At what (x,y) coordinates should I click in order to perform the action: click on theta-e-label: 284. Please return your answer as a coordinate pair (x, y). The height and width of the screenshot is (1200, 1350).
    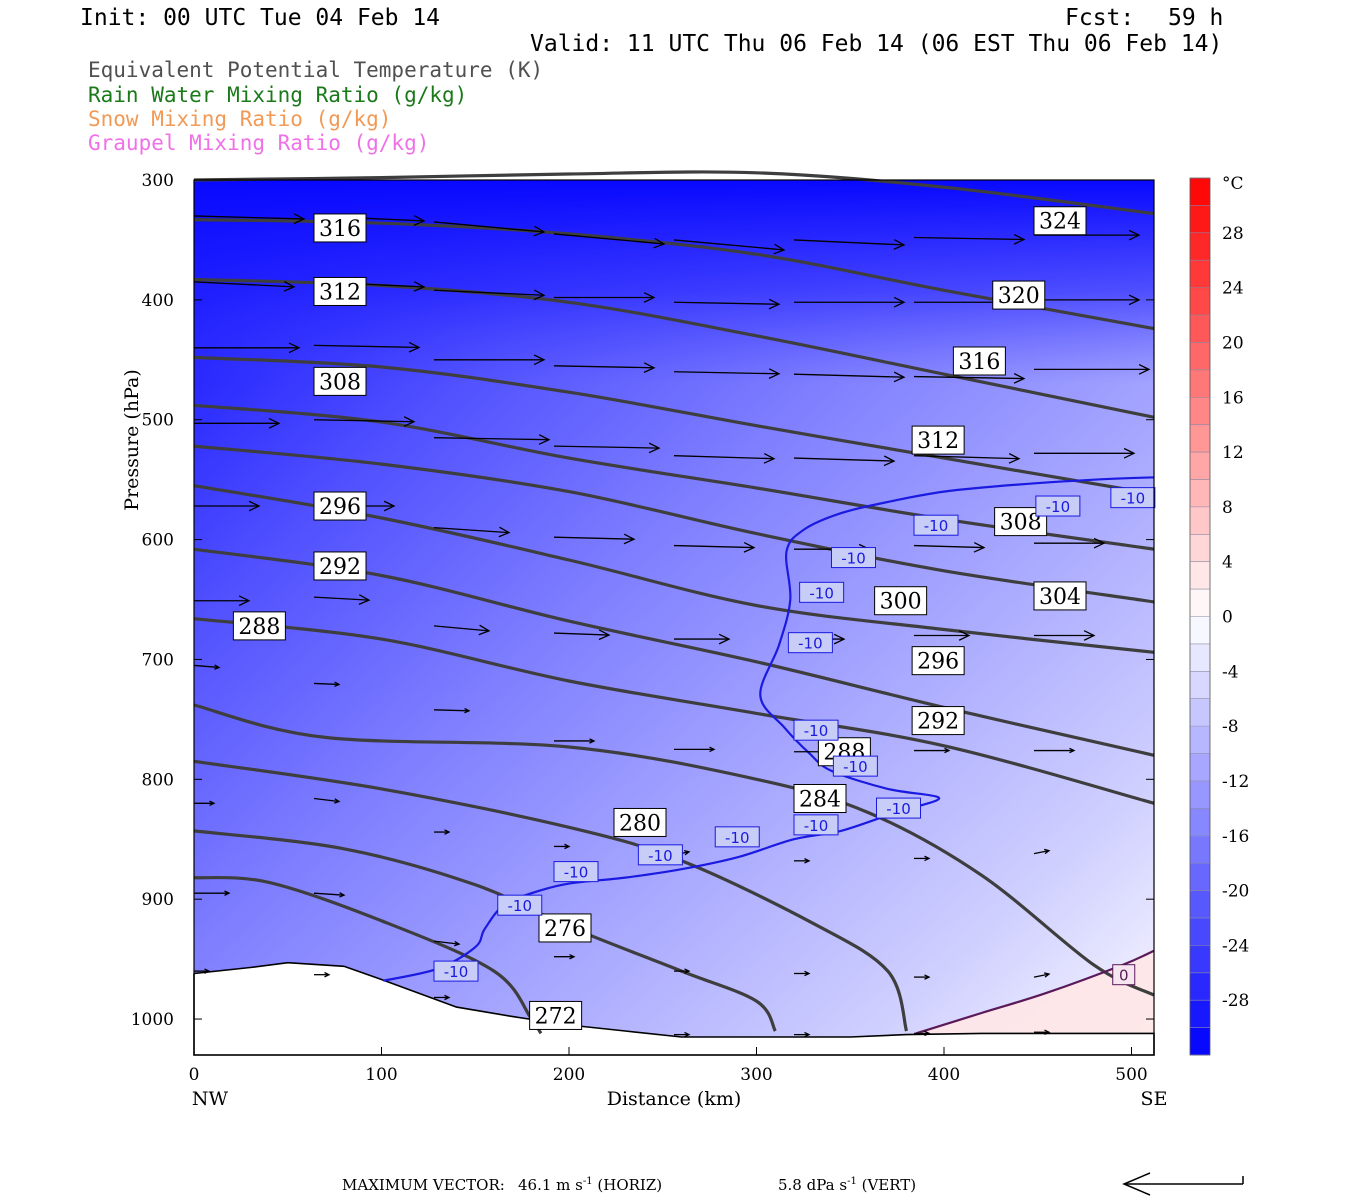
    Looking at the image, I should click on (820, 798).